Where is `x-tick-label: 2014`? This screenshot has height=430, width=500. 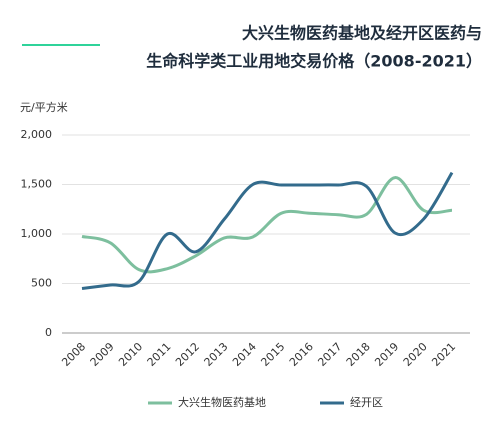
x-tick-label: 2014 is located at coordinates (244, 354).